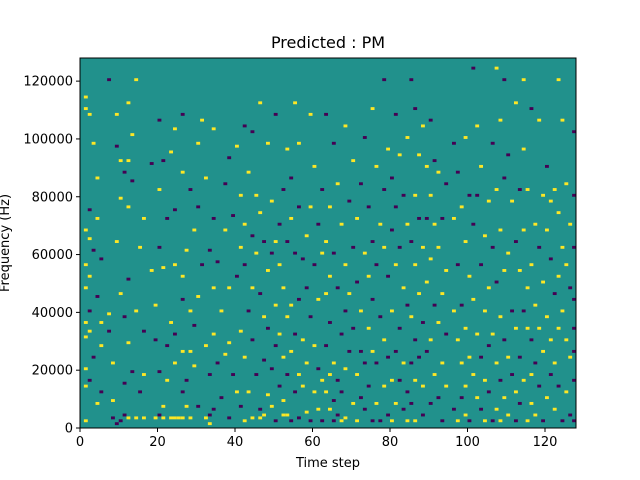  I want to click on y-tick-label: 80000, so click(52, 197).